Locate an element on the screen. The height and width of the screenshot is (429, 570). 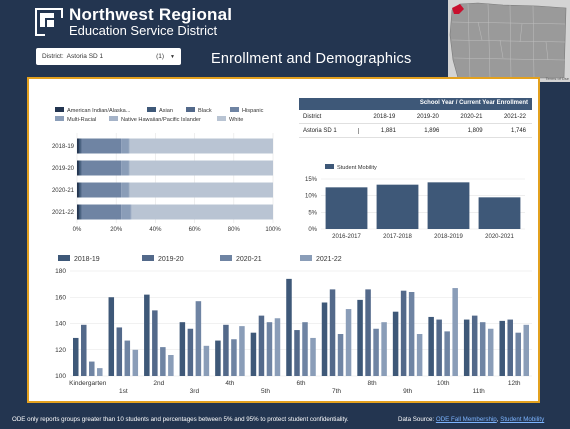
table-row: Astoria SD 1 1,881 1,896 1,809 1,746 is located at coordinates (415, 131).